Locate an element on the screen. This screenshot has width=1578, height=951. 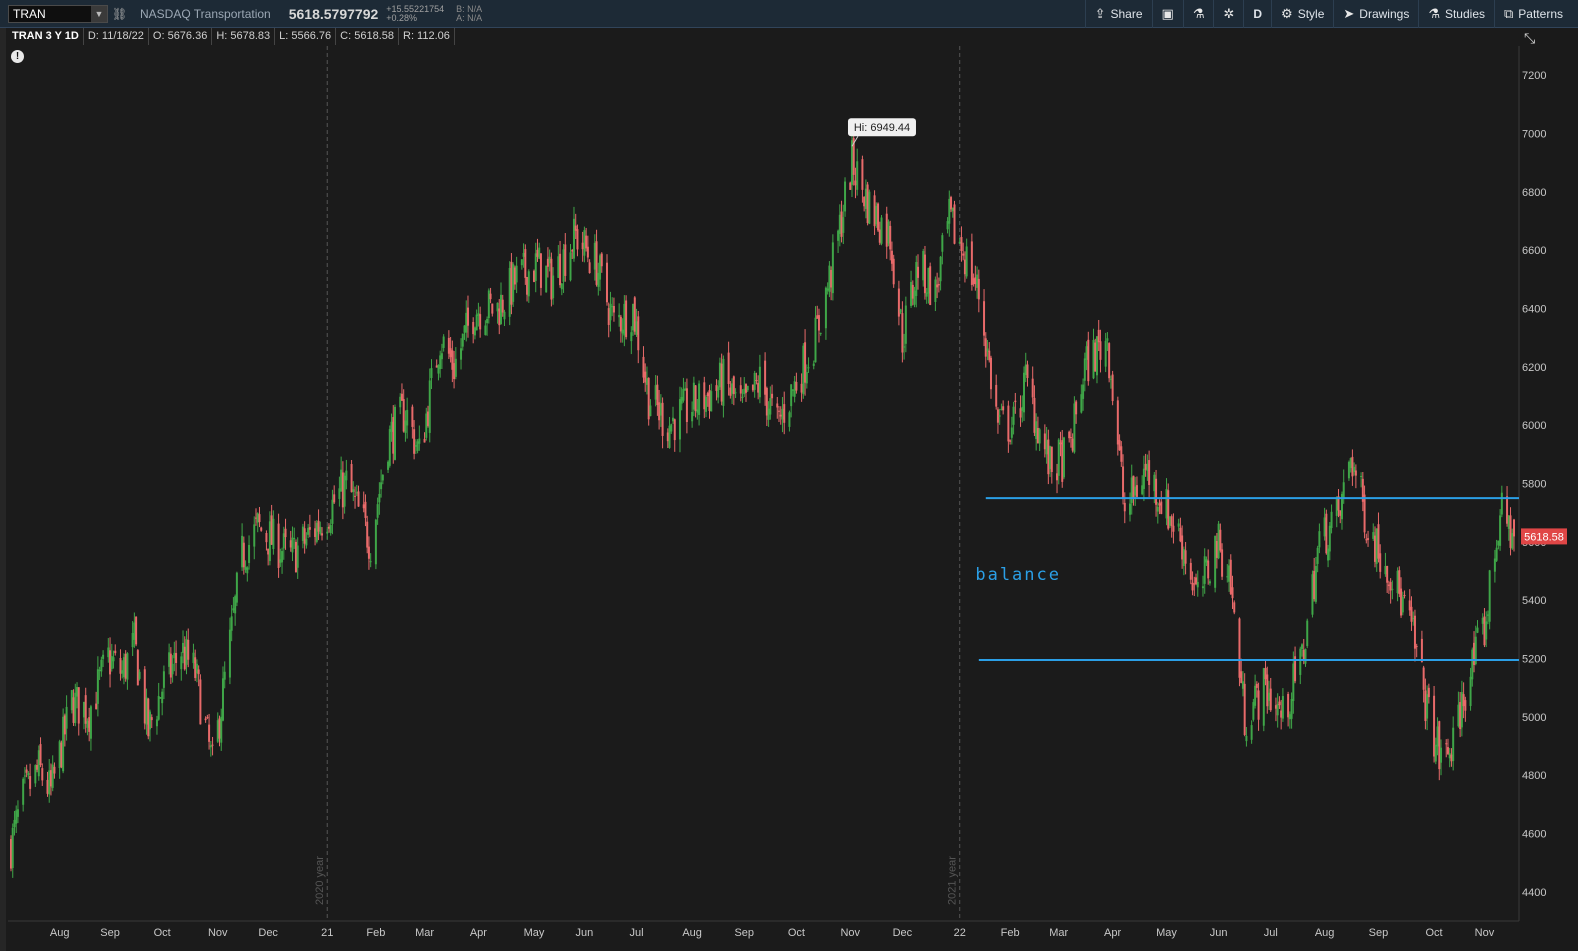
settings-button: ✲ is located at coordinates (1228, 14).